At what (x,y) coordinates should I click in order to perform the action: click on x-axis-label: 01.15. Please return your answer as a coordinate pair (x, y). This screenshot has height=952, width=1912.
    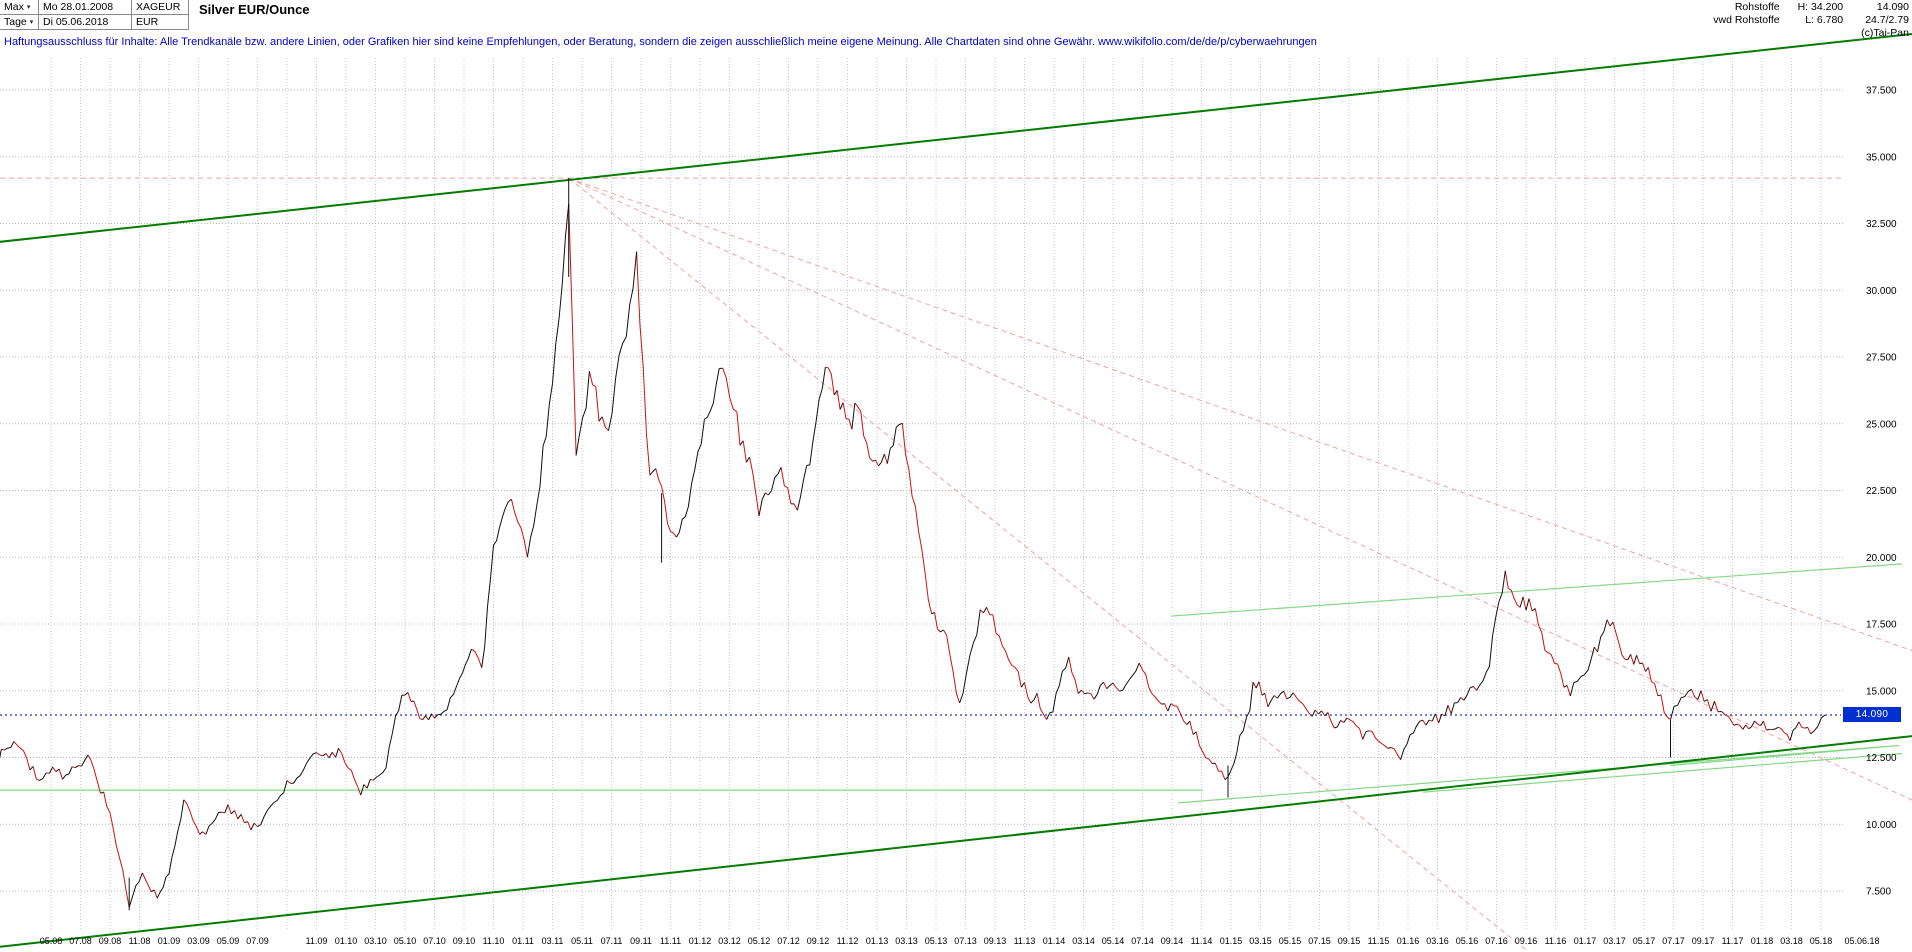
    Looking at the image, I should click on (1231, 941).